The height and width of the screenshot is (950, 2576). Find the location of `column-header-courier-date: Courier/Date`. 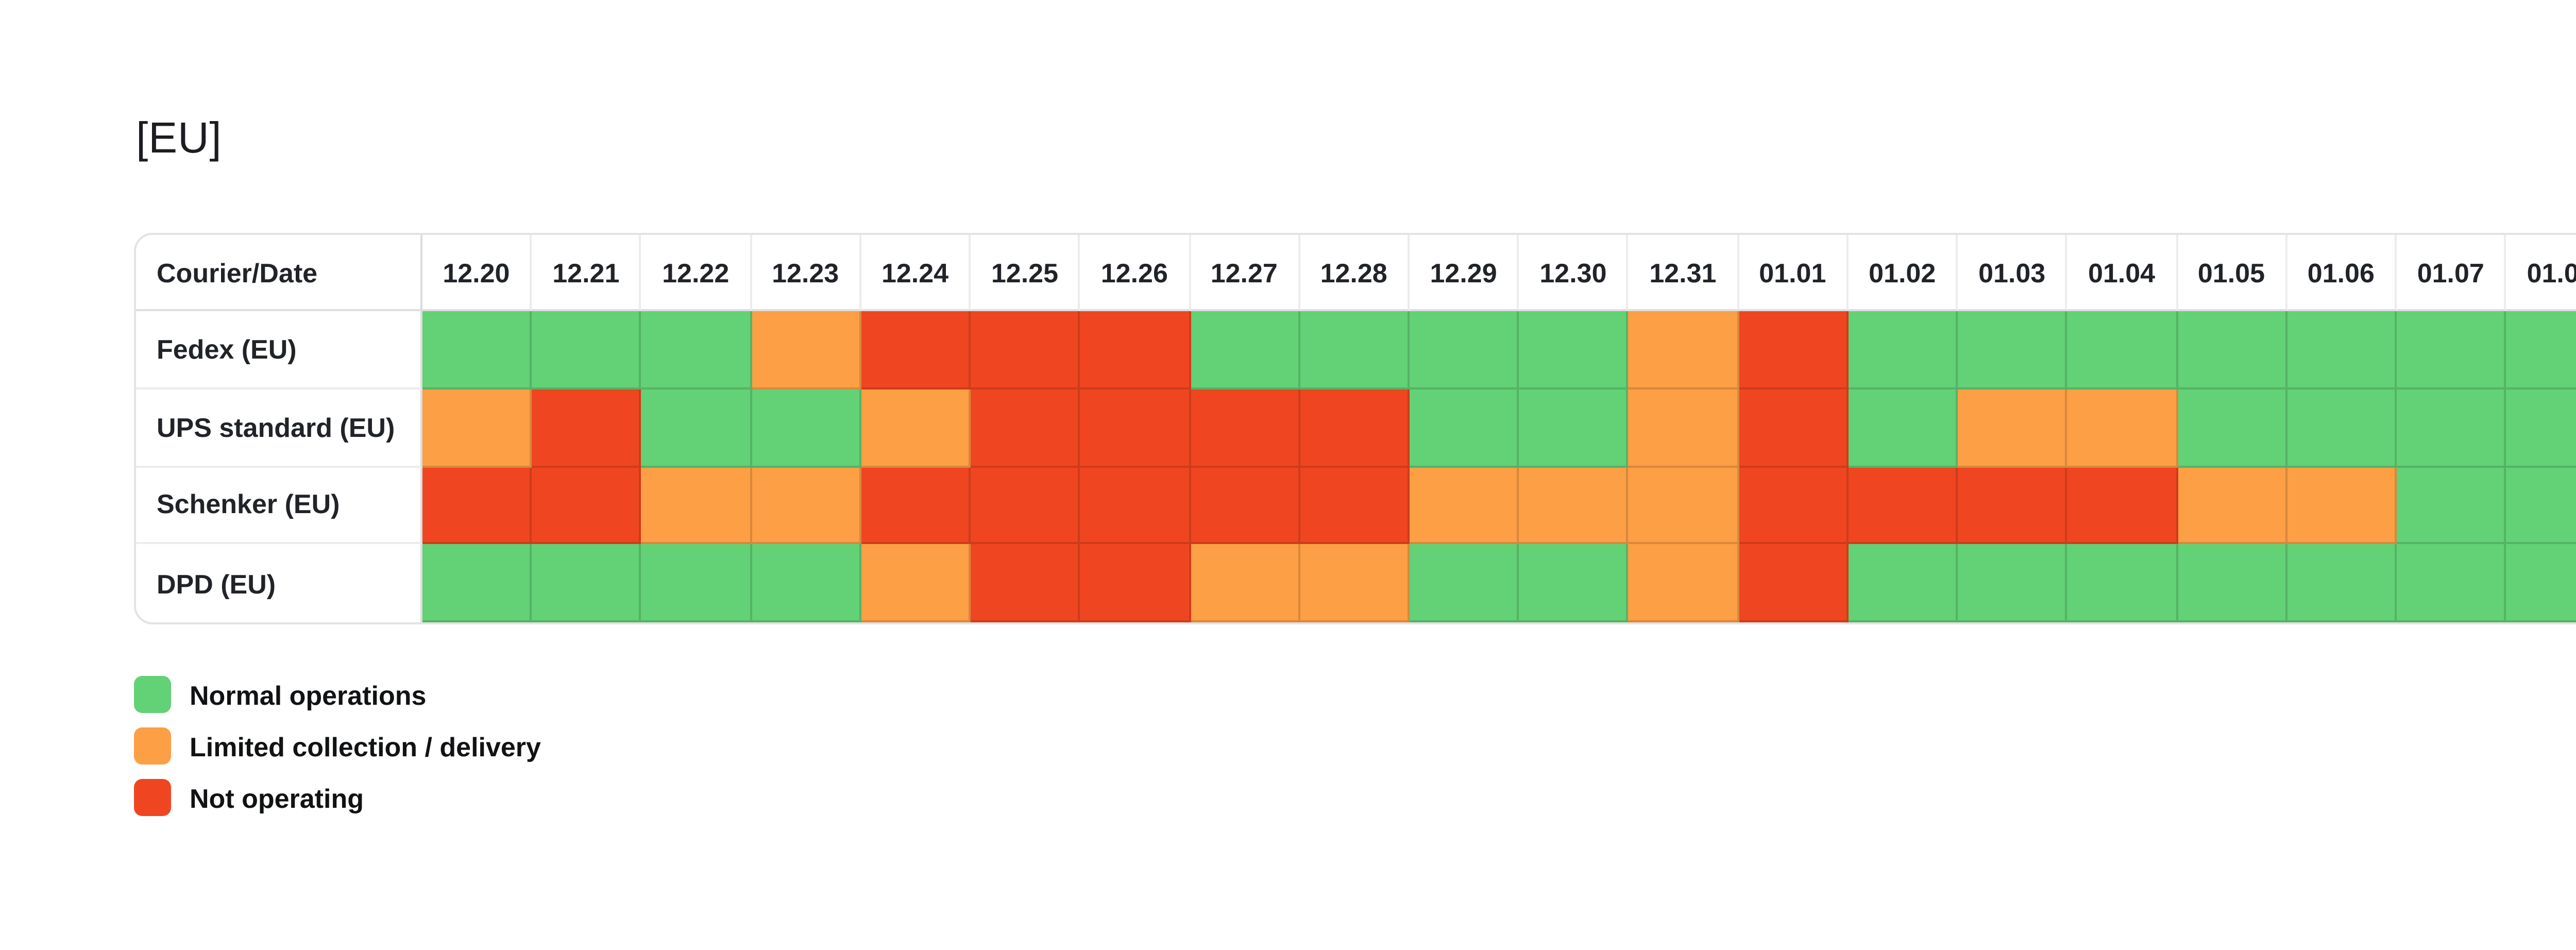

column-header-courier-date: Courier/Date is located at coordinates (279, 273).